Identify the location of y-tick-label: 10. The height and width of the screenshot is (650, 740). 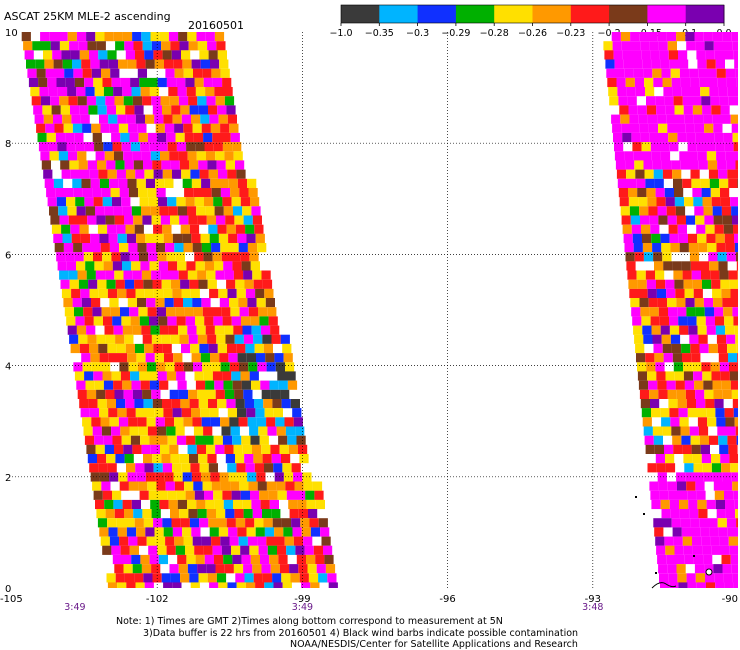
(11, 33).